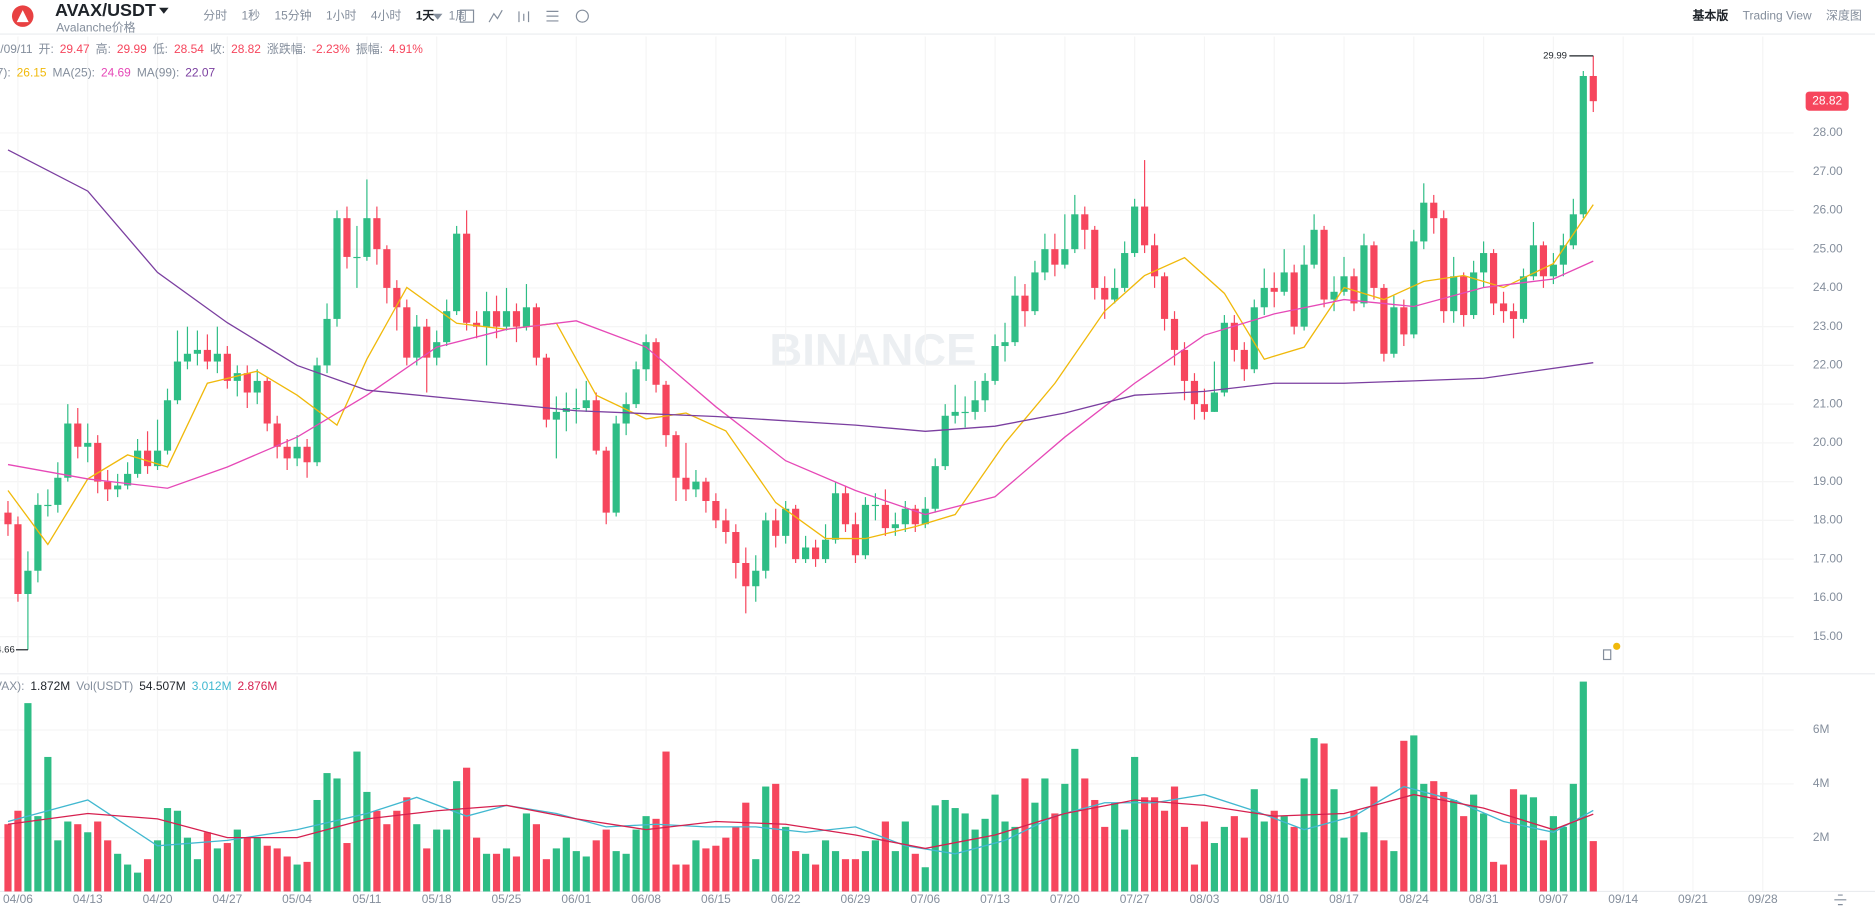  What do you see at coordinates (1828, 248) in the screenshot?
I see `y-tick-label: 25.00` at bounding box center [1828, 248].